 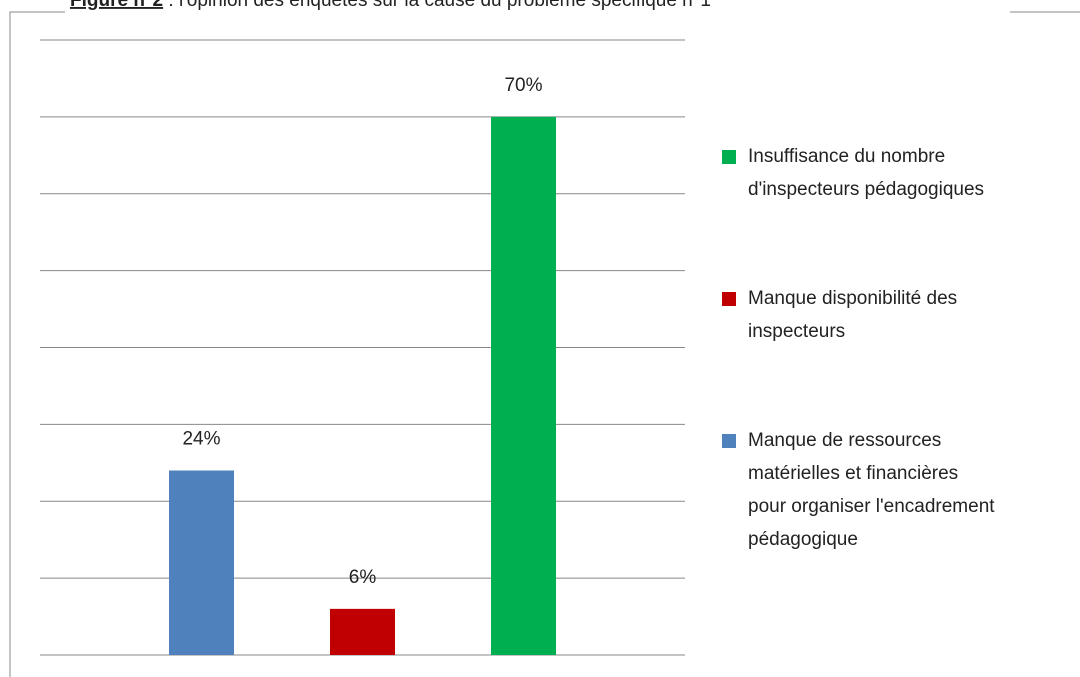 I want to click on data-label: 24%, so click(x=201, y=439).